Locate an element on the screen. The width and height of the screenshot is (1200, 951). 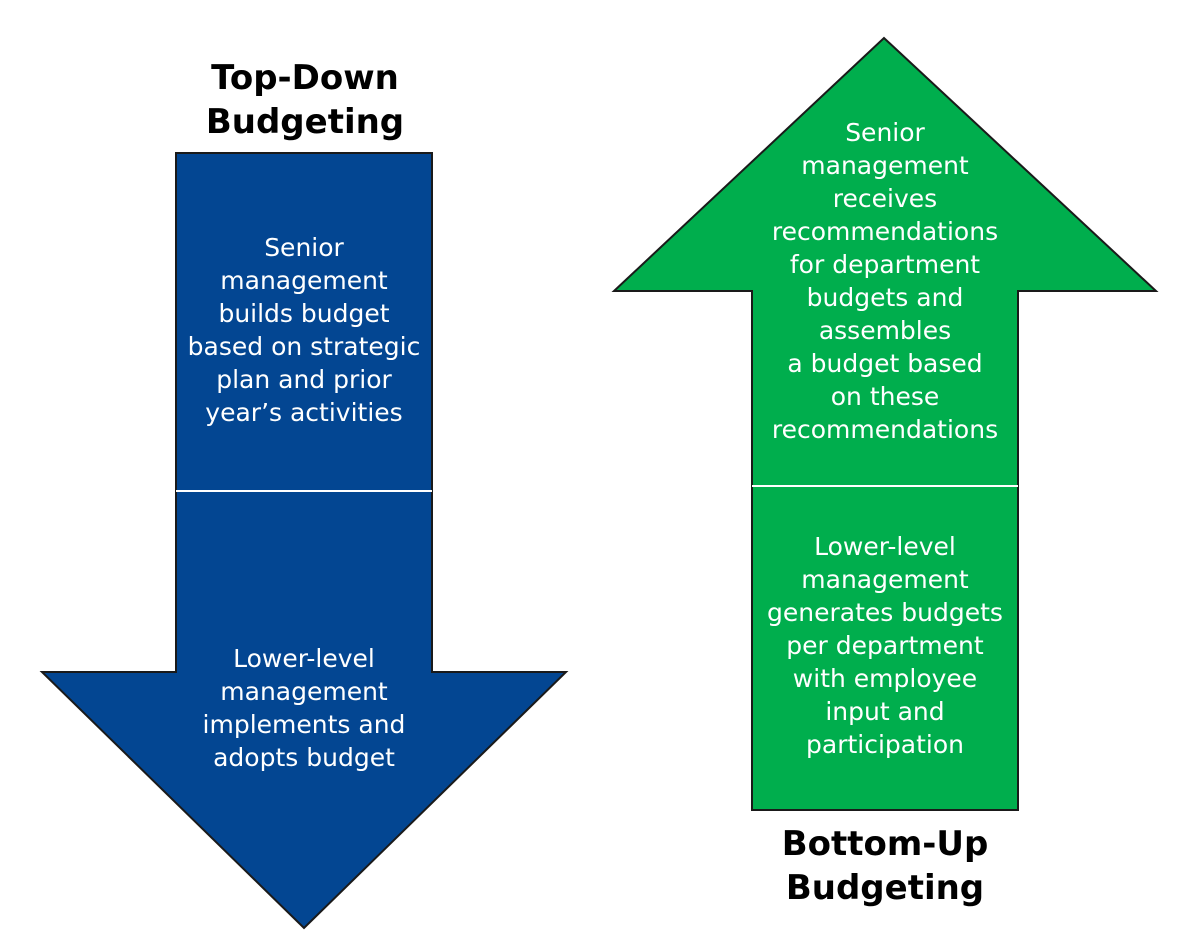
text-line: generates budgets is located at coordinates (885, 612).